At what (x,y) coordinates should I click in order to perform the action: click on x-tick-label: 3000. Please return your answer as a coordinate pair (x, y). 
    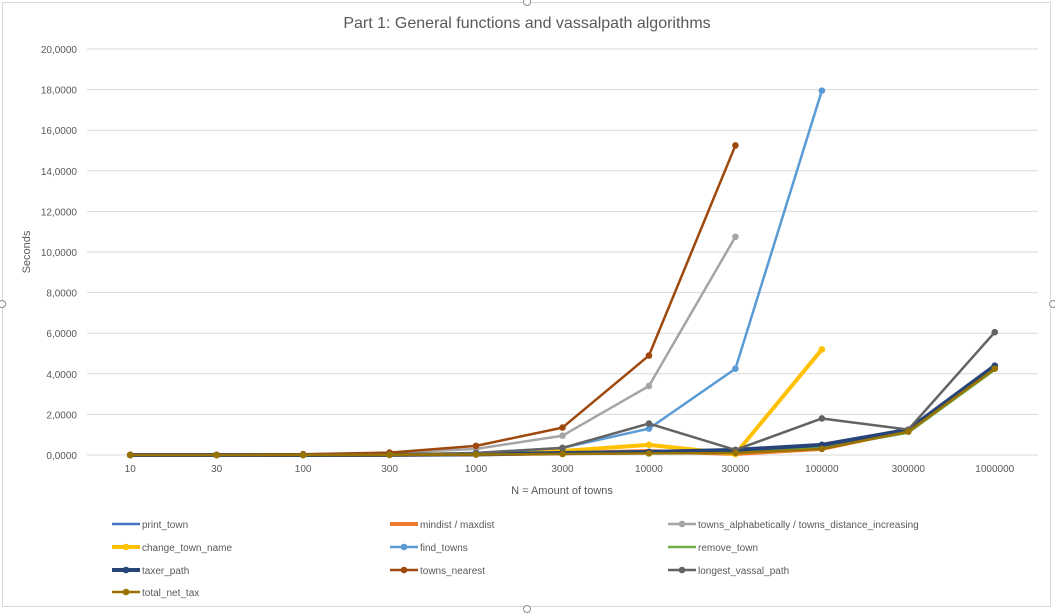
    Looking at the image, I should click on (562, 469).